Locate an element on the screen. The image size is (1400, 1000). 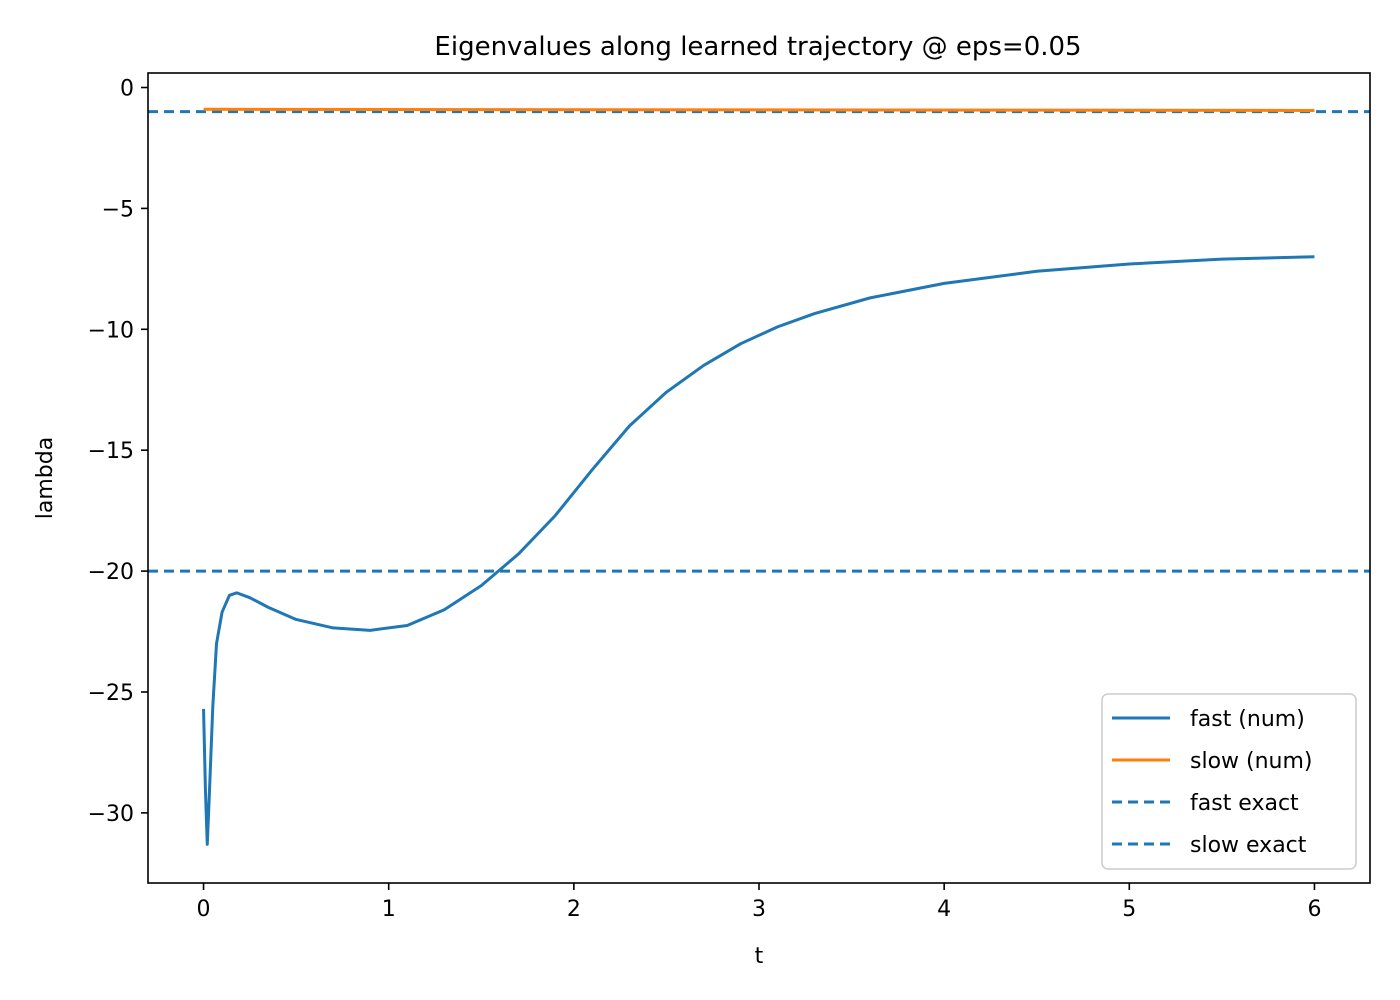
legend: fast (num) slow (num) fast exact slow exact is located at coordinates (1229, 781).